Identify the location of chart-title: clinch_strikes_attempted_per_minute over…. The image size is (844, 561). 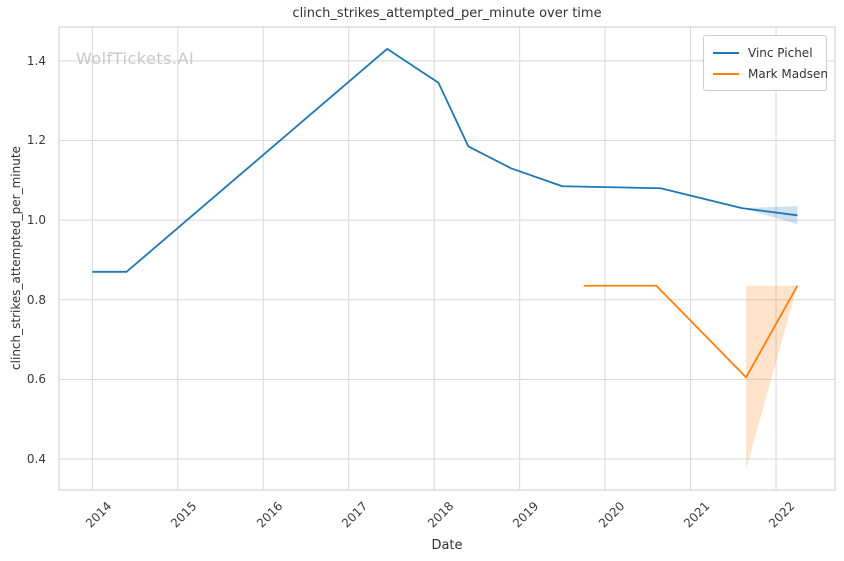
(447, 13).